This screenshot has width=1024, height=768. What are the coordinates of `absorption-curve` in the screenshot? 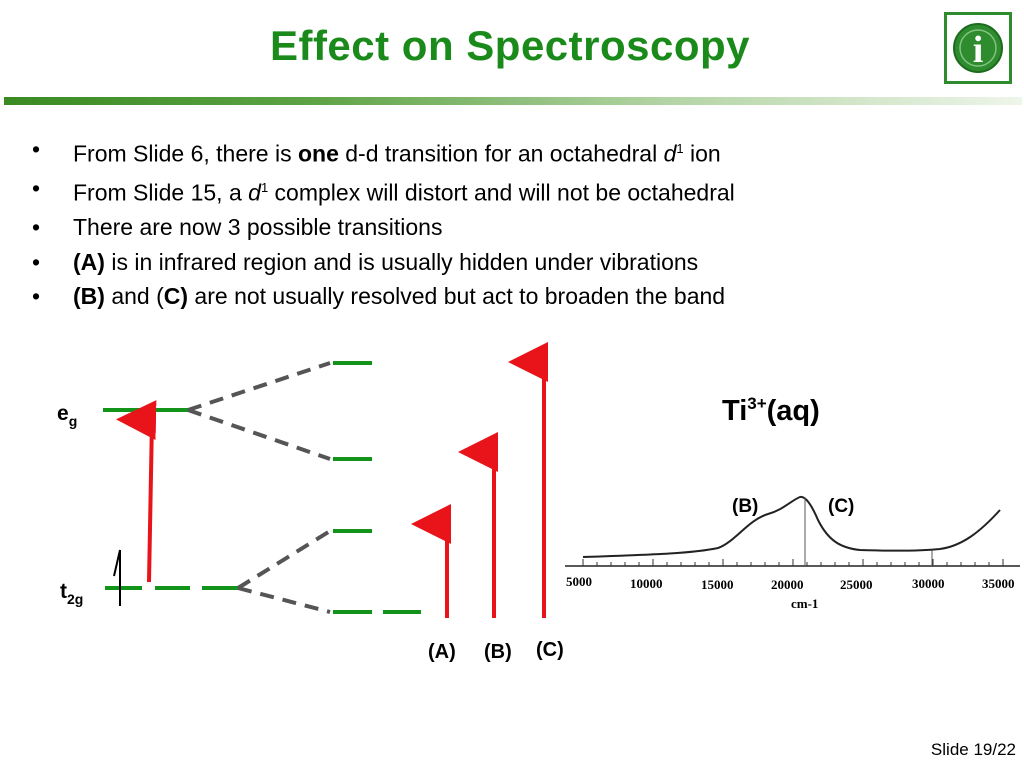 It's located at (791, 526).